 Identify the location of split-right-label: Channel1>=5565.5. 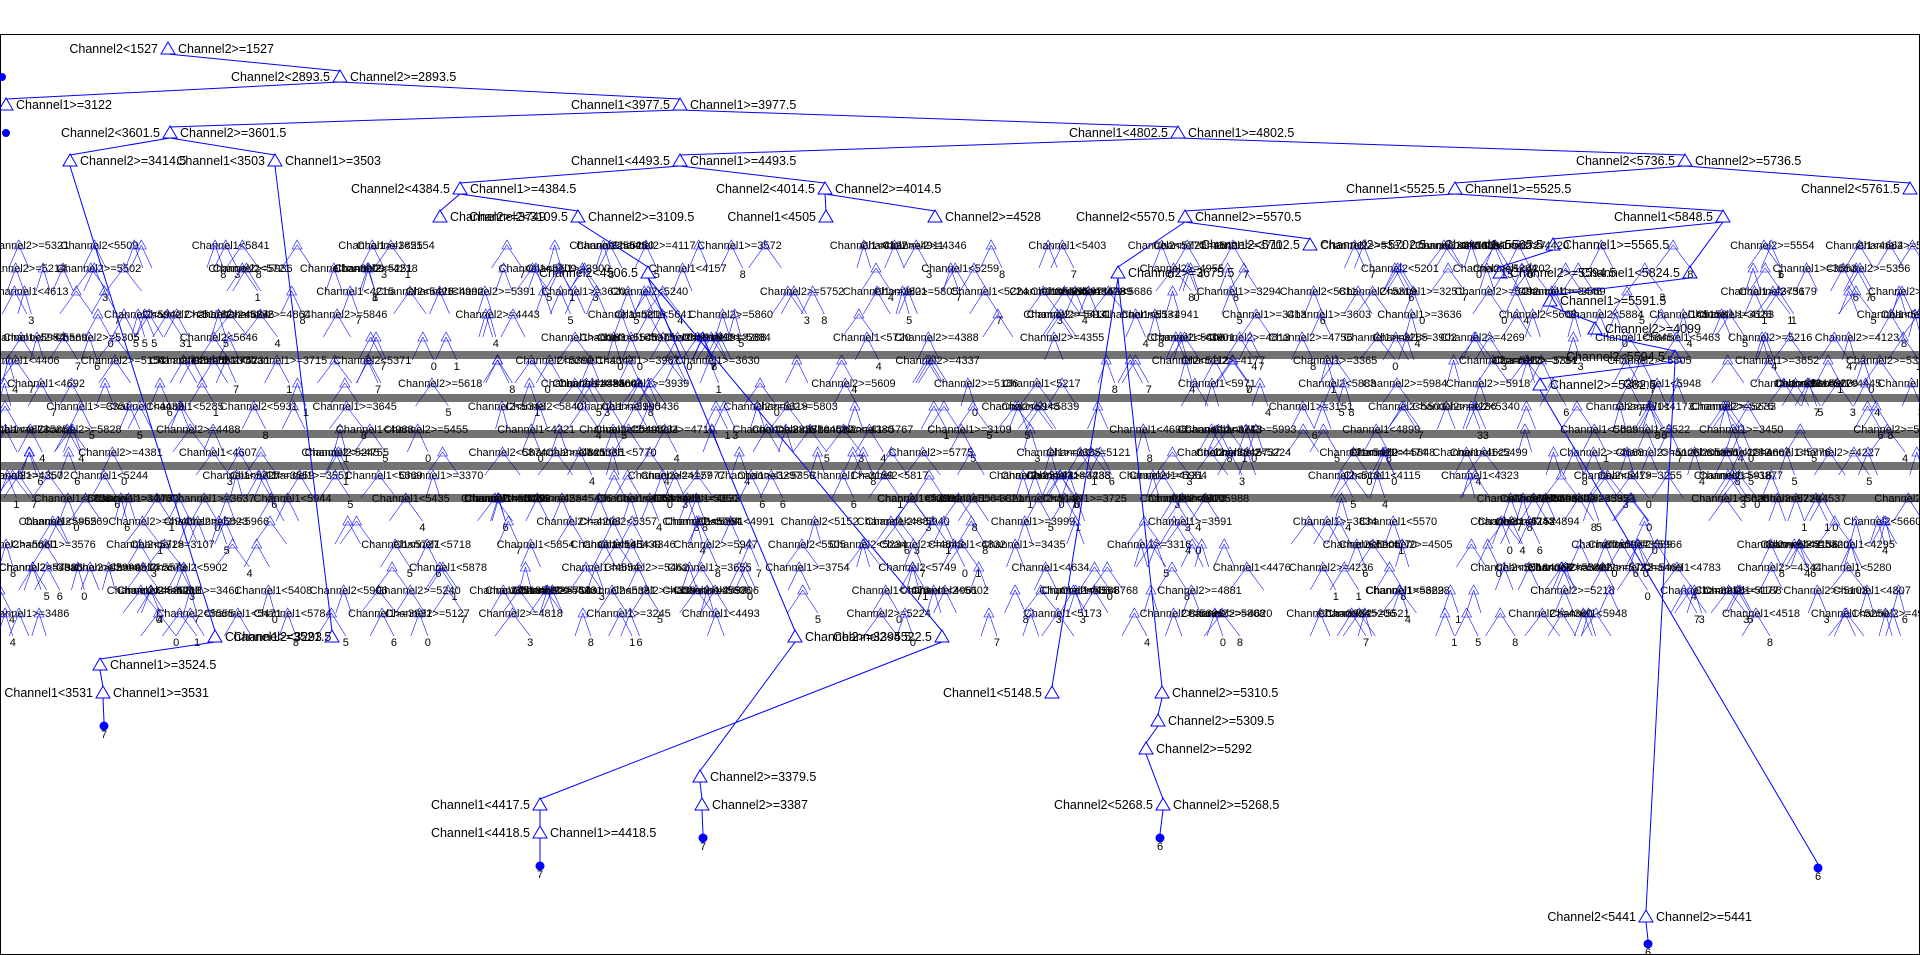
(1616, 245).